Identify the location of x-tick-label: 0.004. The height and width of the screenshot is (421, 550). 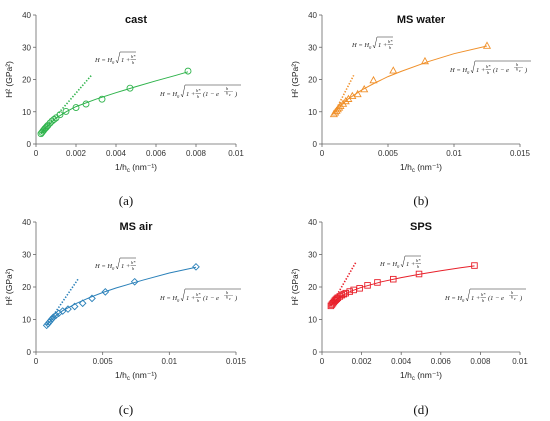
(401, 361).